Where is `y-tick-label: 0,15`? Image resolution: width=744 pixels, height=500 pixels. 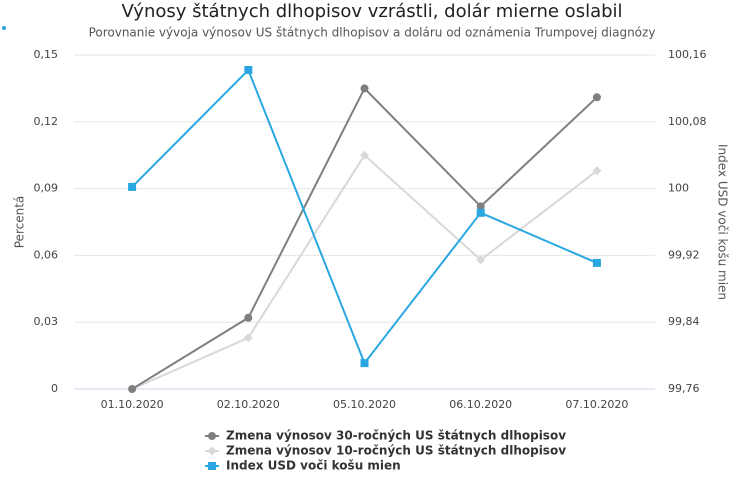
y-tick-label: 0,15 is located at coordinates (46, 54).